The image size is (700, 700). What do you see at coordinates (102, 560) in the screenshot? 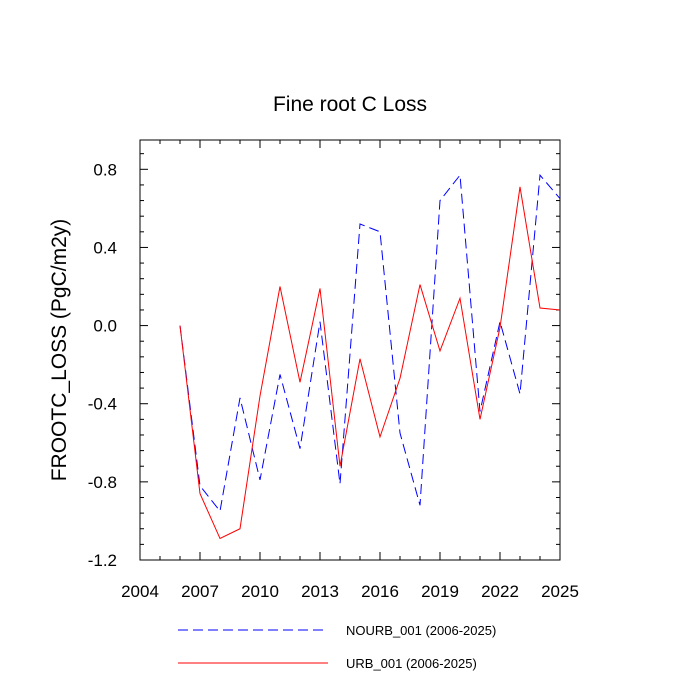
I see `y-tick-label: -1.2` at bounding box center [102, 560].